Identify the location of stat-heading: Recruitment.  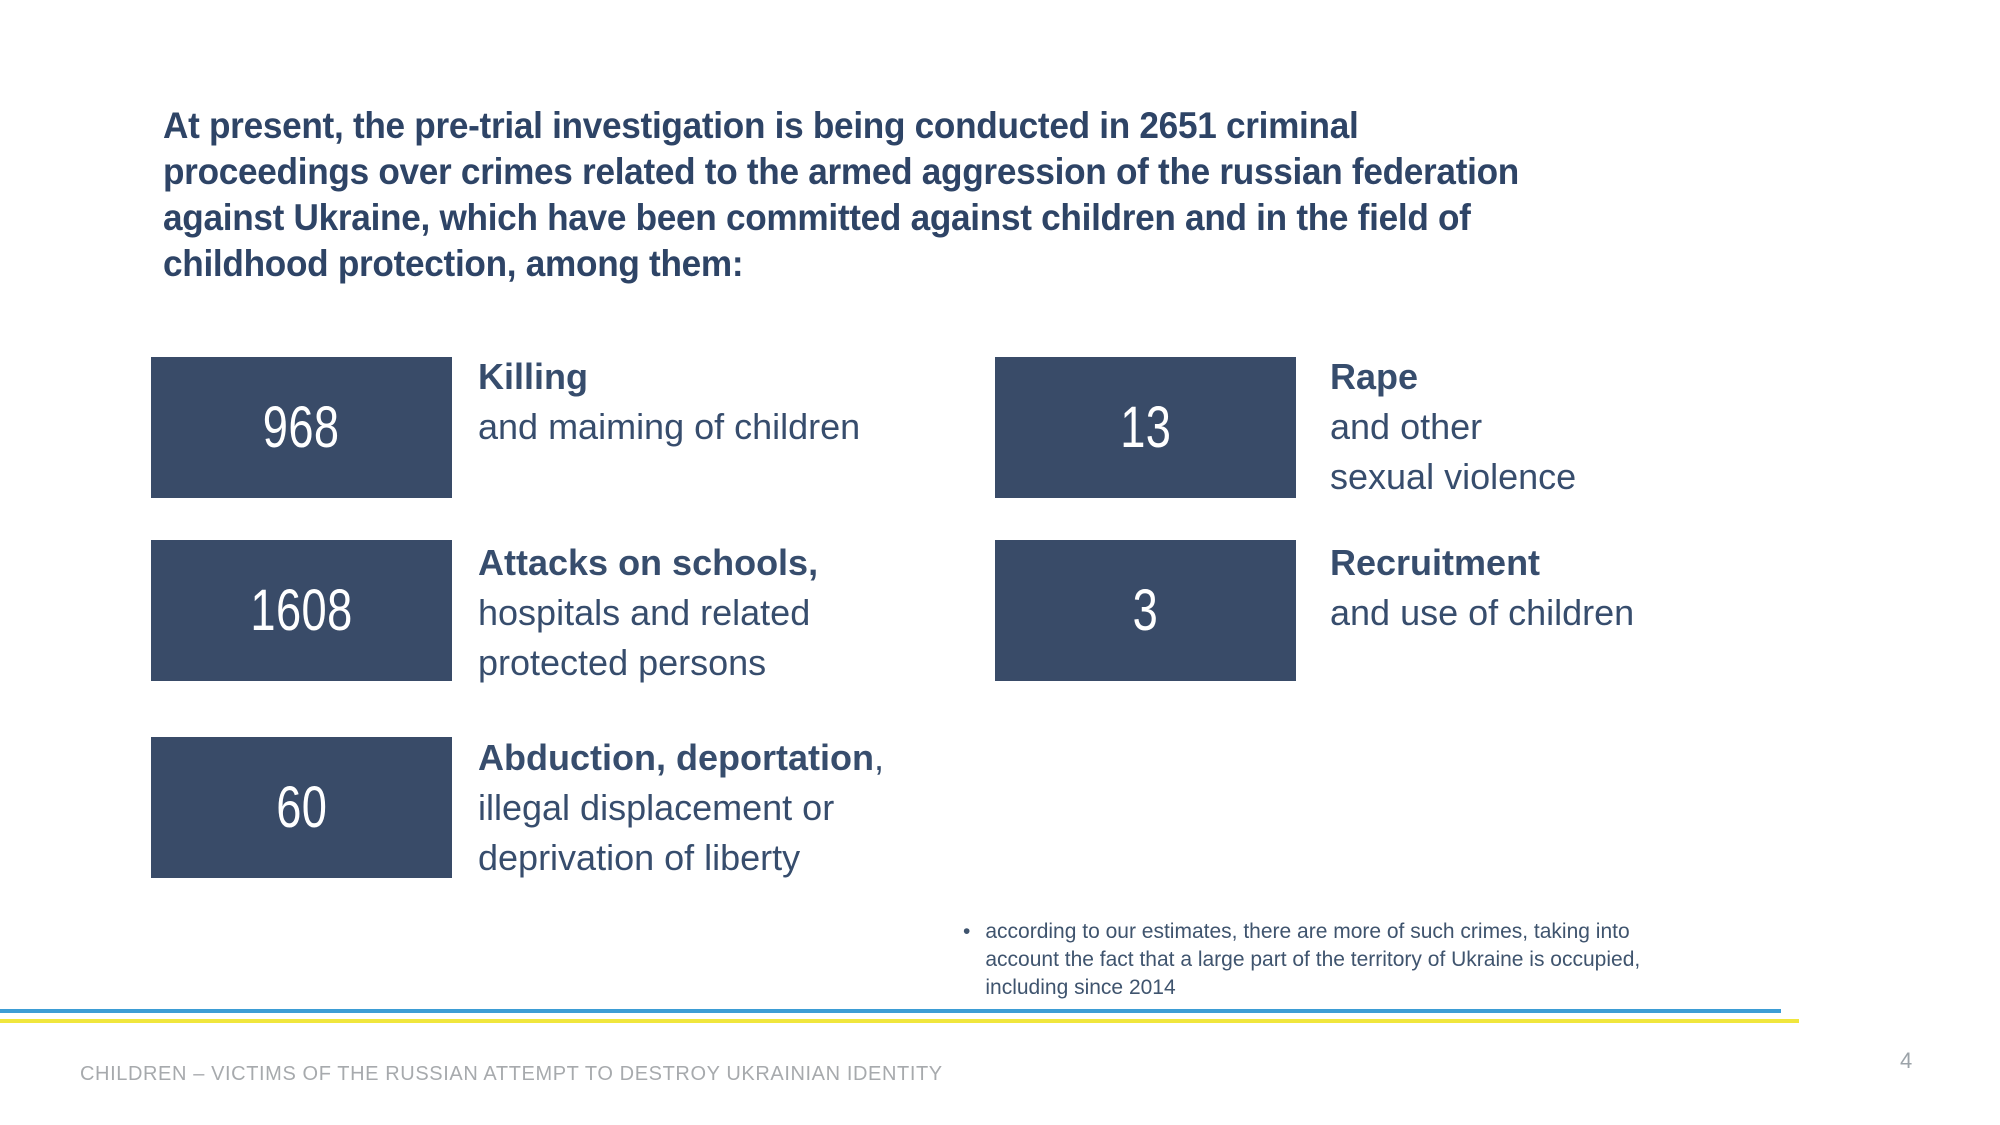
(1435, 562).